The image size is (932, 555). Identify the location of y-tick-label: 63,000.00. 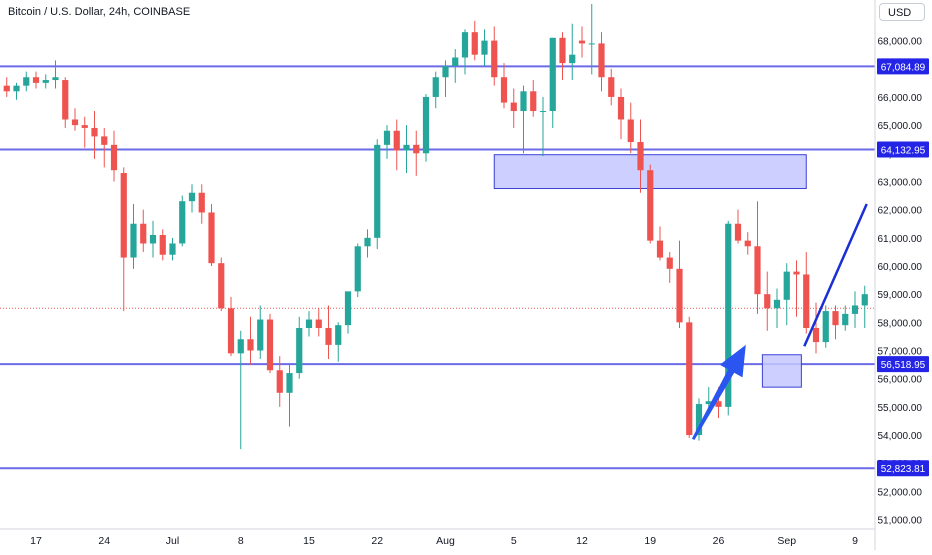
(900, 182).